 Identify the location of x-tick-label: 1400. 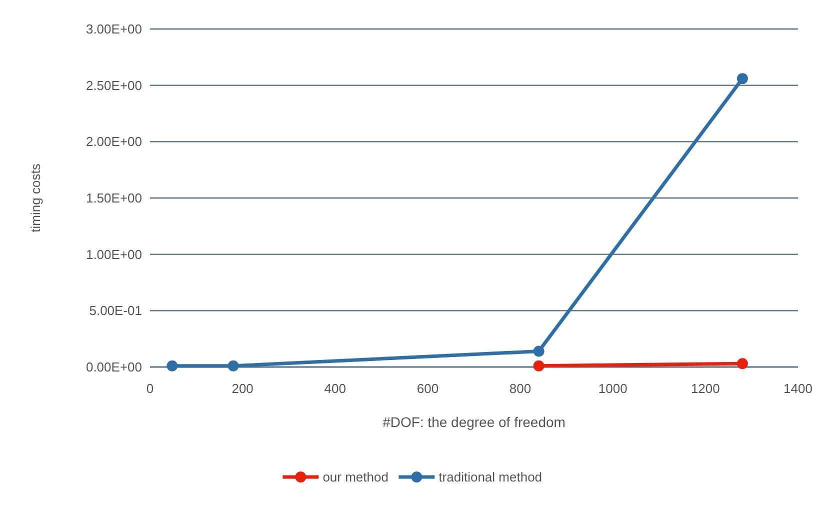
(798, 388).